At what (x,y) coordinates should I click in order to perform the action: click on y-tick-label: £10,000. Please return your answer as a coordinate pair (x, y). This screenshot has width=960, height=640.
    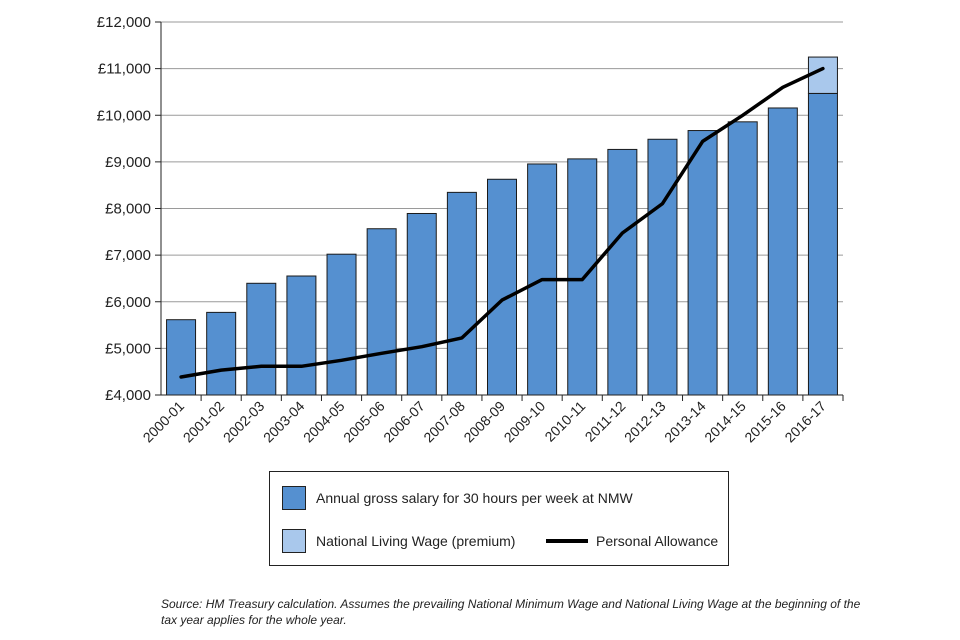
    Looking at the image, I should click on (124, 115).